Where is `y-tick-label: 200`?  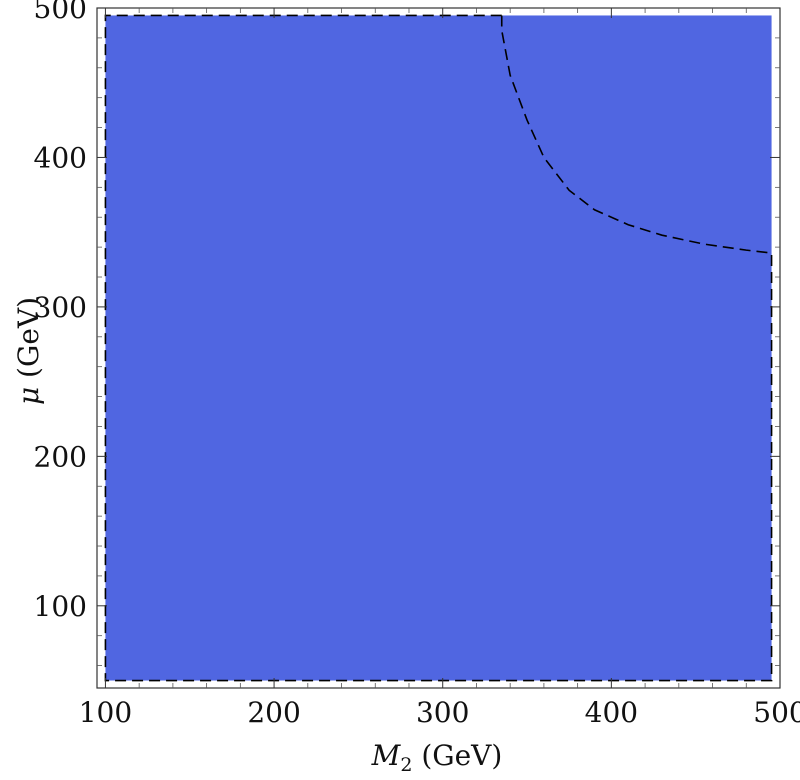 y-tick-label: 200 is located at coordinates (60, 456).